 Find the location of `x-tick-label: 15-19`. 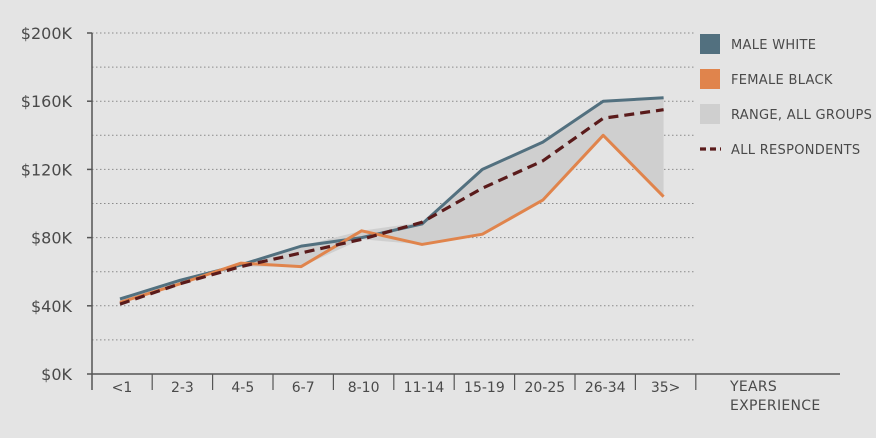

x-tick-label: 15-19 is located at coordinates (484, 388).